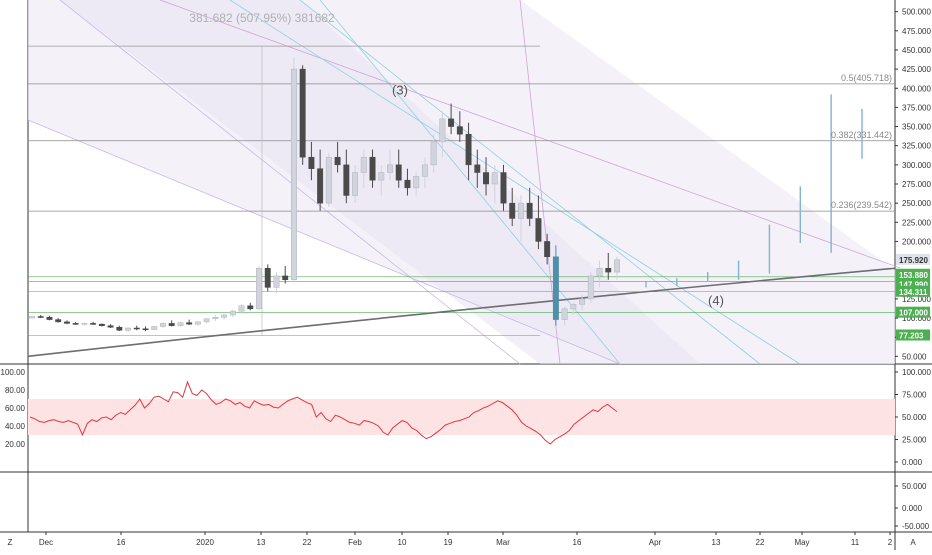 This screenshot has width=932, height=555. What do you see at coordinates (861, 205) in the screenshot?
I see `fib-label: 0.236(239.542)` at bounding box center [861, 205].